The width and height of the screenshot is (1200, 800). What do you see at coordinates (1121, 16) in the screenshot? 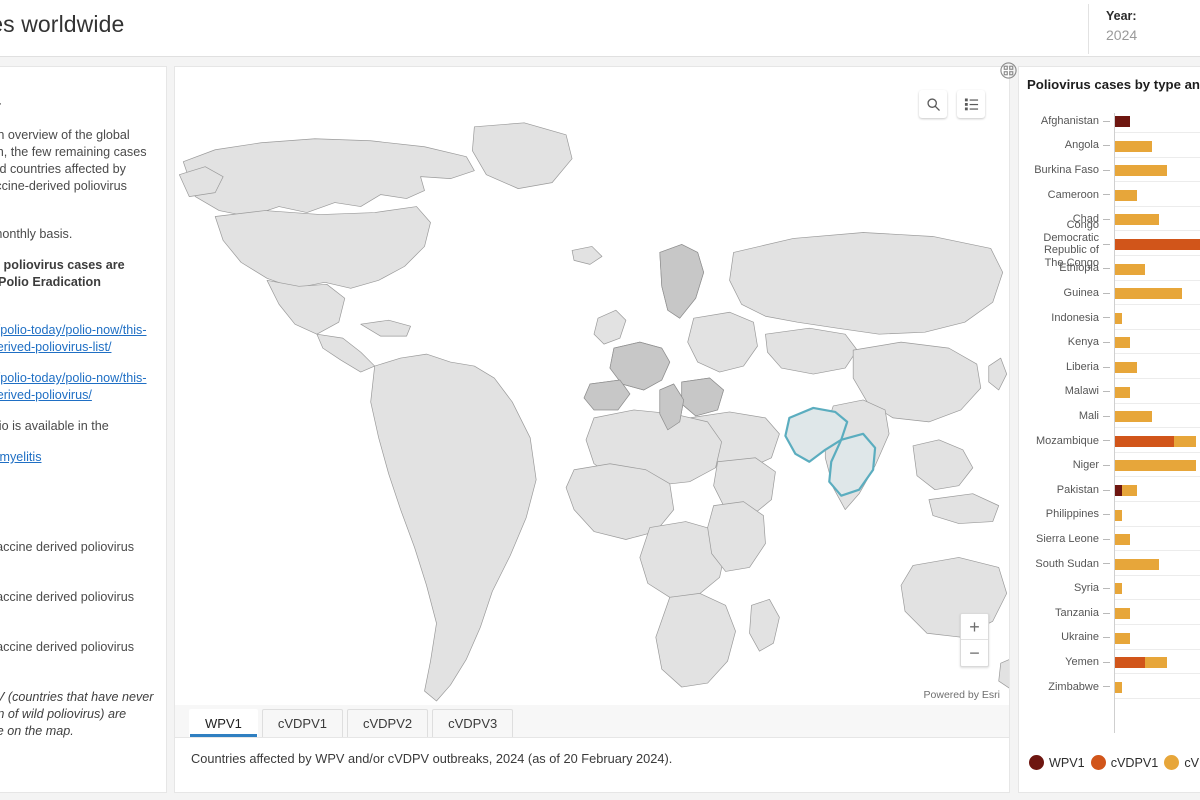
I see `year-label: Year:` at bounding box center [1121, 16].